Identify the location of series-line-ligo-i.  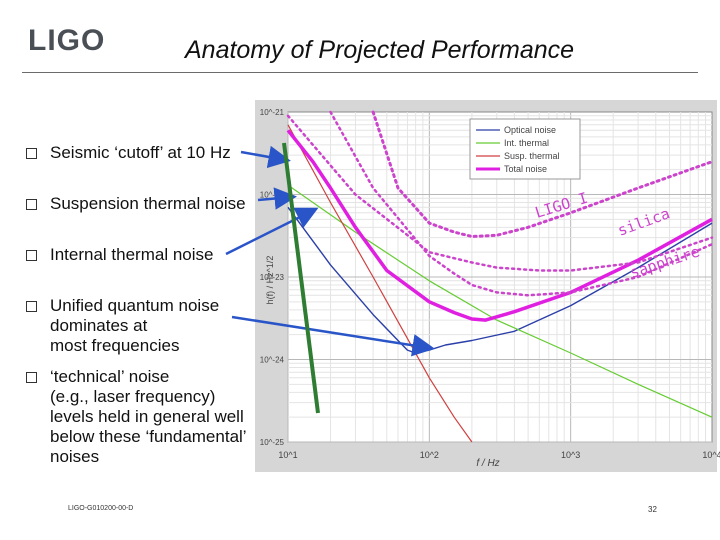
(542, 174).